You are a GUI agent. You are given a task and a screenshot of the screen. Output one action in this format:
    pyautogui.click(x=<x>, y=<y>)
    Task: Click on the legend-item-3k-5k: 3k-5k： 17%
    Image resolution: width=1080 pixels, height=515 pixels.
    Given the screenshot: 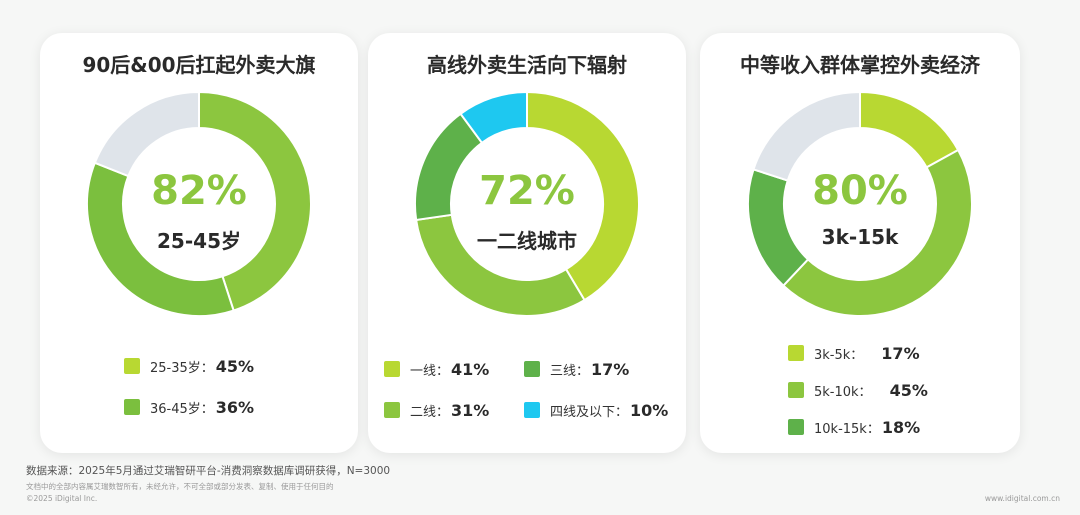 What is the action you would take?
    pyautogui.click(x=854, y=353)
    